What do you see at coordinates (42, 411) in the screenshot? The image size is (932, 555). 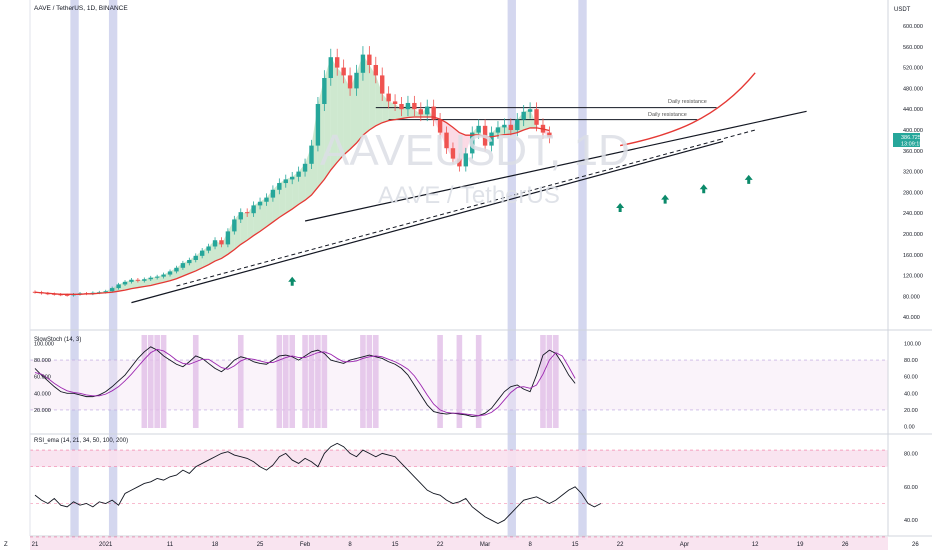 I see `stoch-left-label: 20.000` at bounding box center [42, 411].